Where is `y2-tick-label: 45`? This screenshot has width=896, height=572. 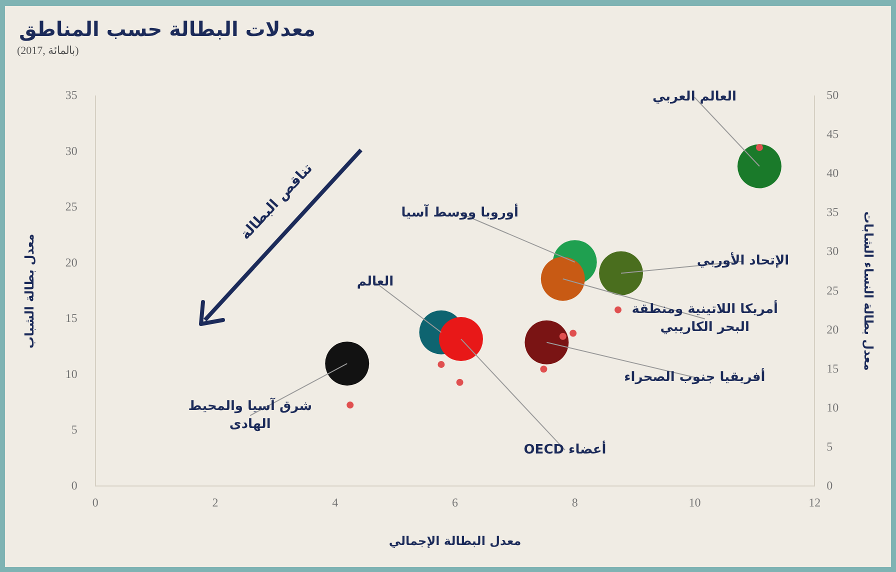 y2-tick-label: 45 is located at coordinates (832, 134).